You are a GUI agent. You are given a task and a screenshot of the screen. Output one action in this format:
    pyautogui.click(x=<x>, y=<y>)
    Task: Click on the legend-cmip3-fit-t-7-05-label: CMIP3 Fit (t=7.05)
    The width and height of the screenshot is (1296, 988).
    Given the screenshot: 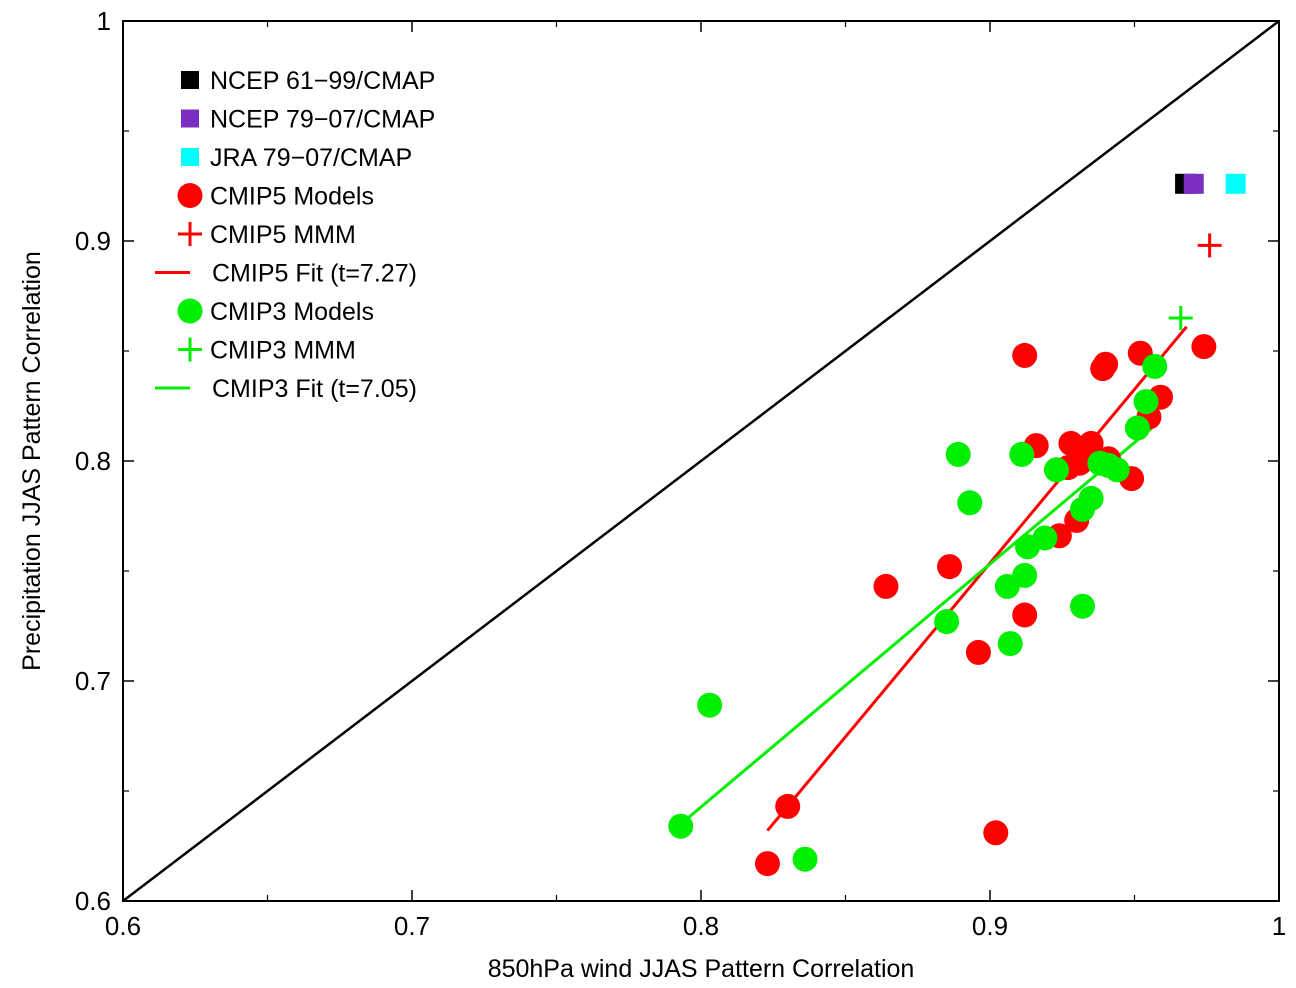 What is the action you would take?
    pyautogui.click(x=314, y=389)
    